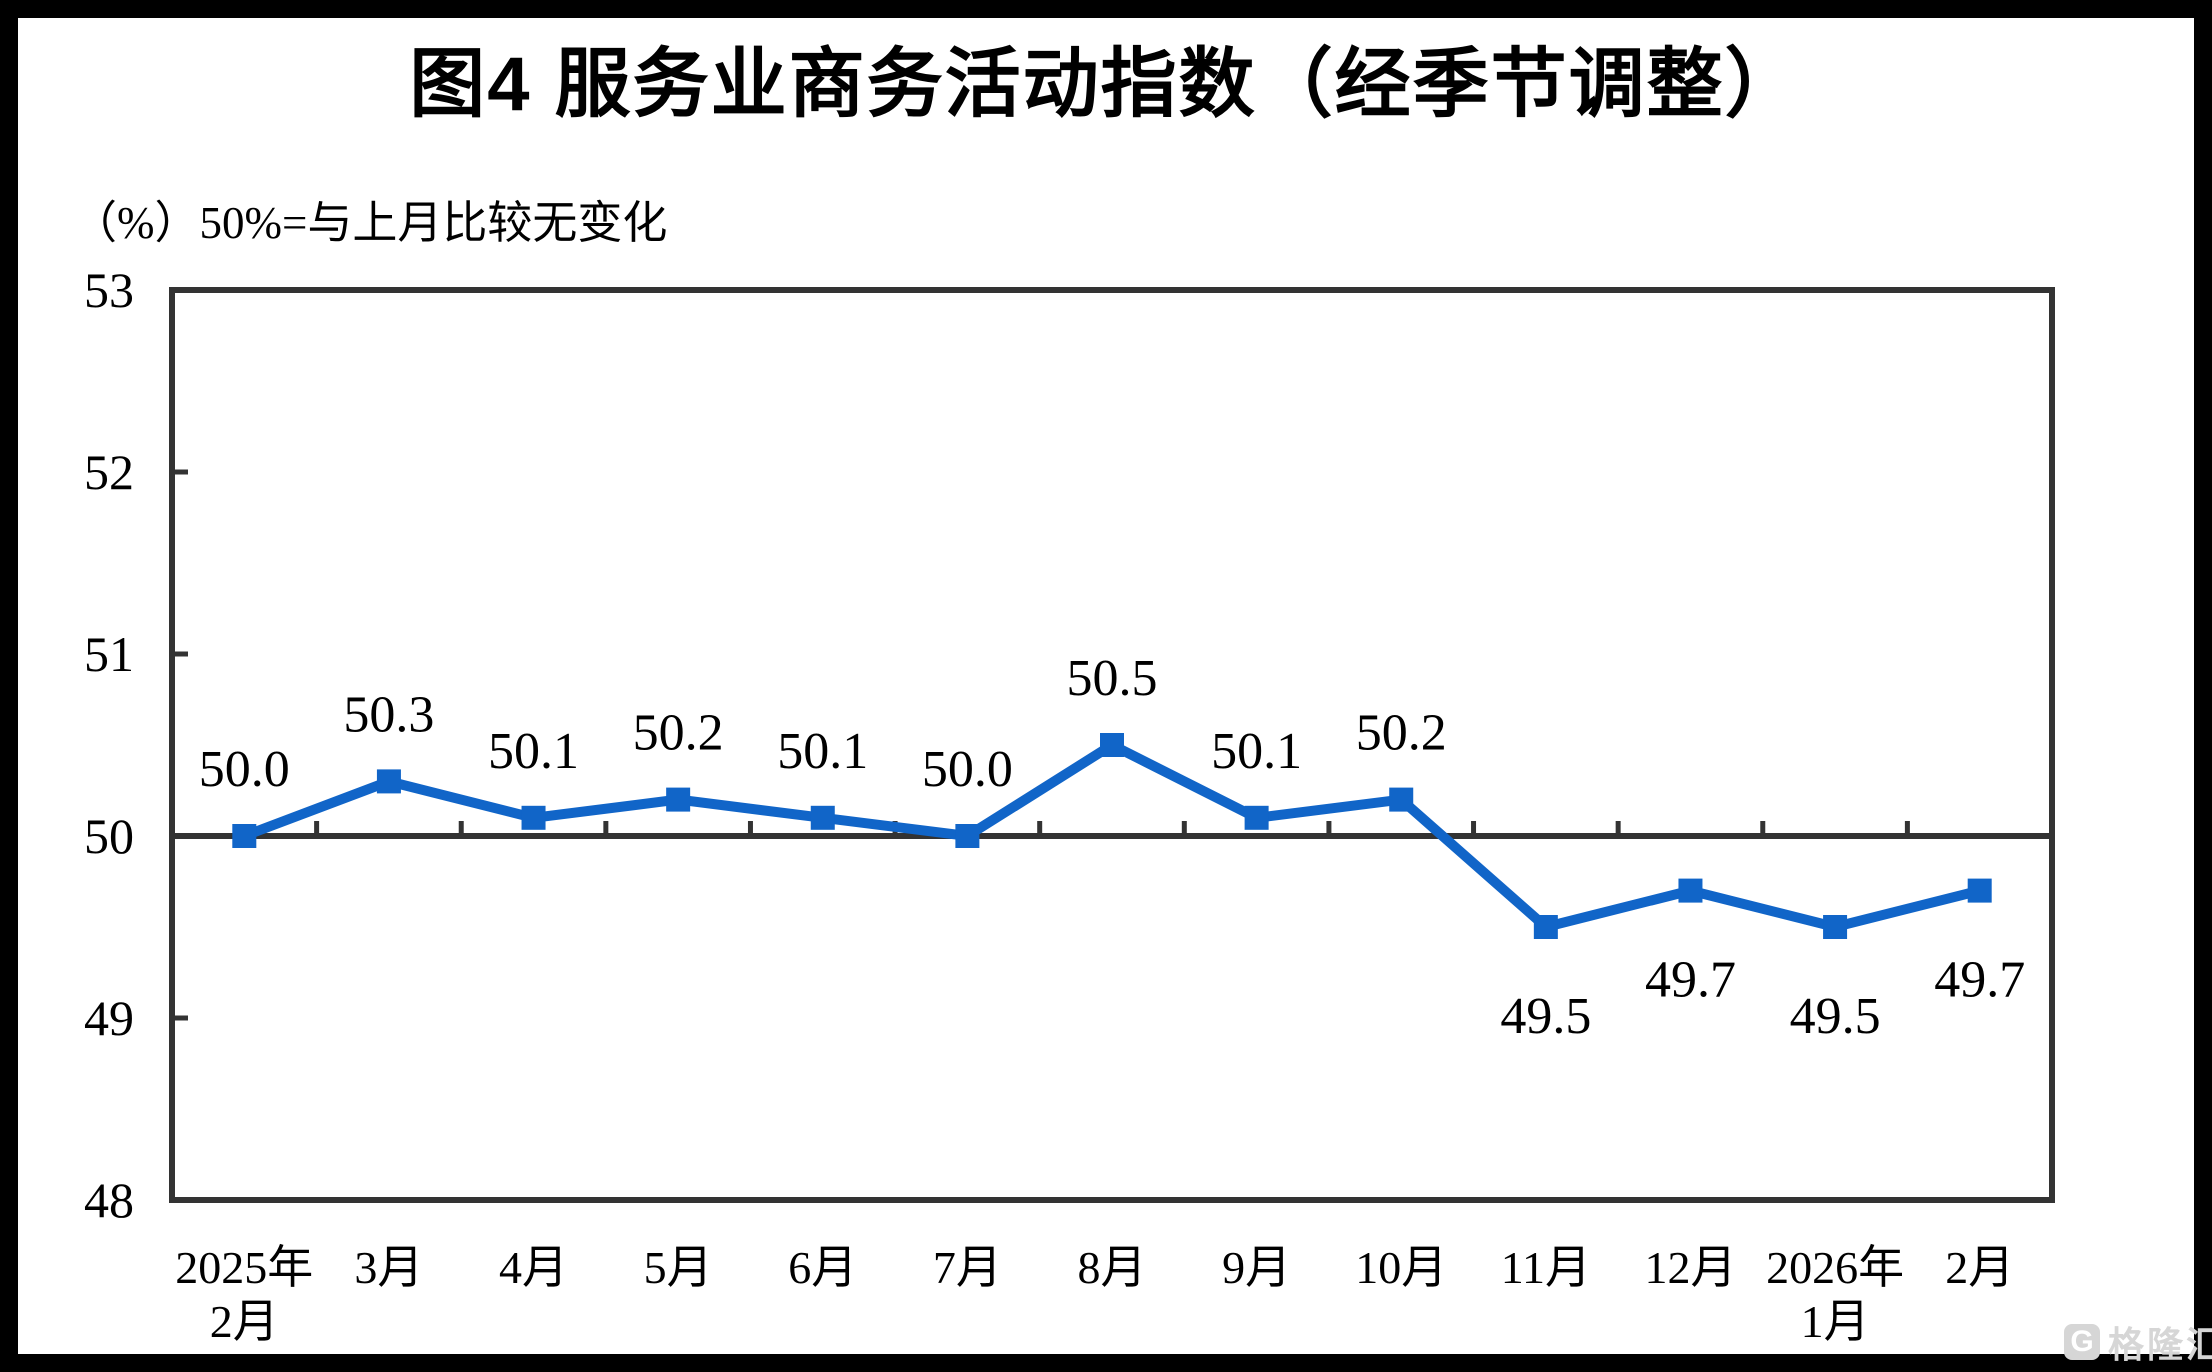 This screenshot has width=2212, height=1372. I want to click on x-tick-label: 2026年, so click(1835, 1267).